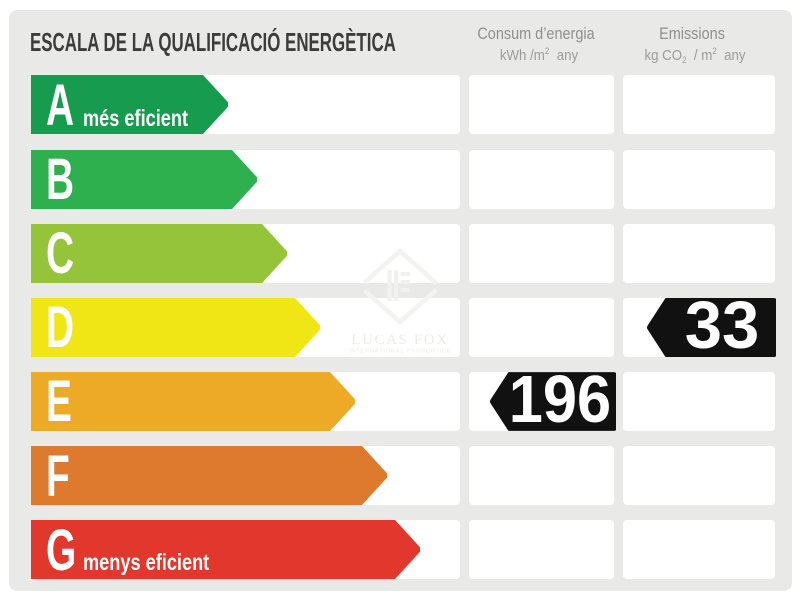 The width and height of the screenshot is (800, 600). Describe the element at coordinates (399, 340) in the screenshot. I see `svg-text: LUCAS FOX` at that location.